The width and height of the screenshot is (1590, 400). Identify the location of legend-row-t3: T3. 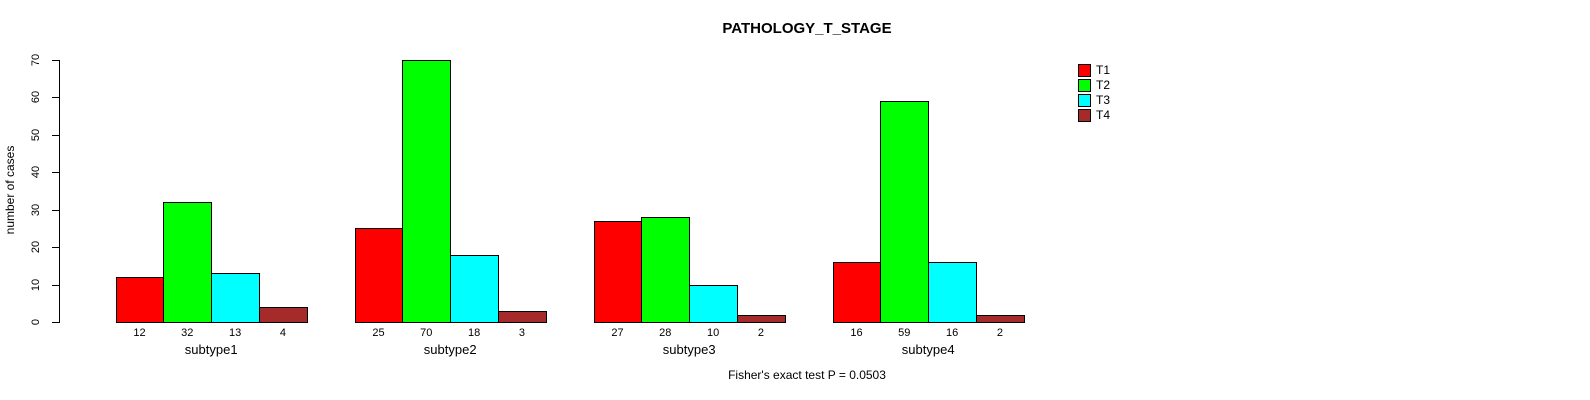
(1094, 100).